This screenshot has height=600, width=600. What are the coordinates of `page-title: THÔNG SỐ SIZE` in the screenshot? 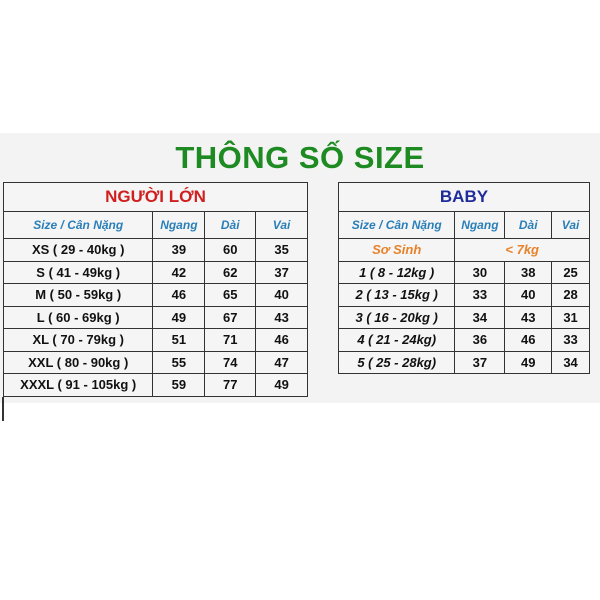 It's located at (300, 157).